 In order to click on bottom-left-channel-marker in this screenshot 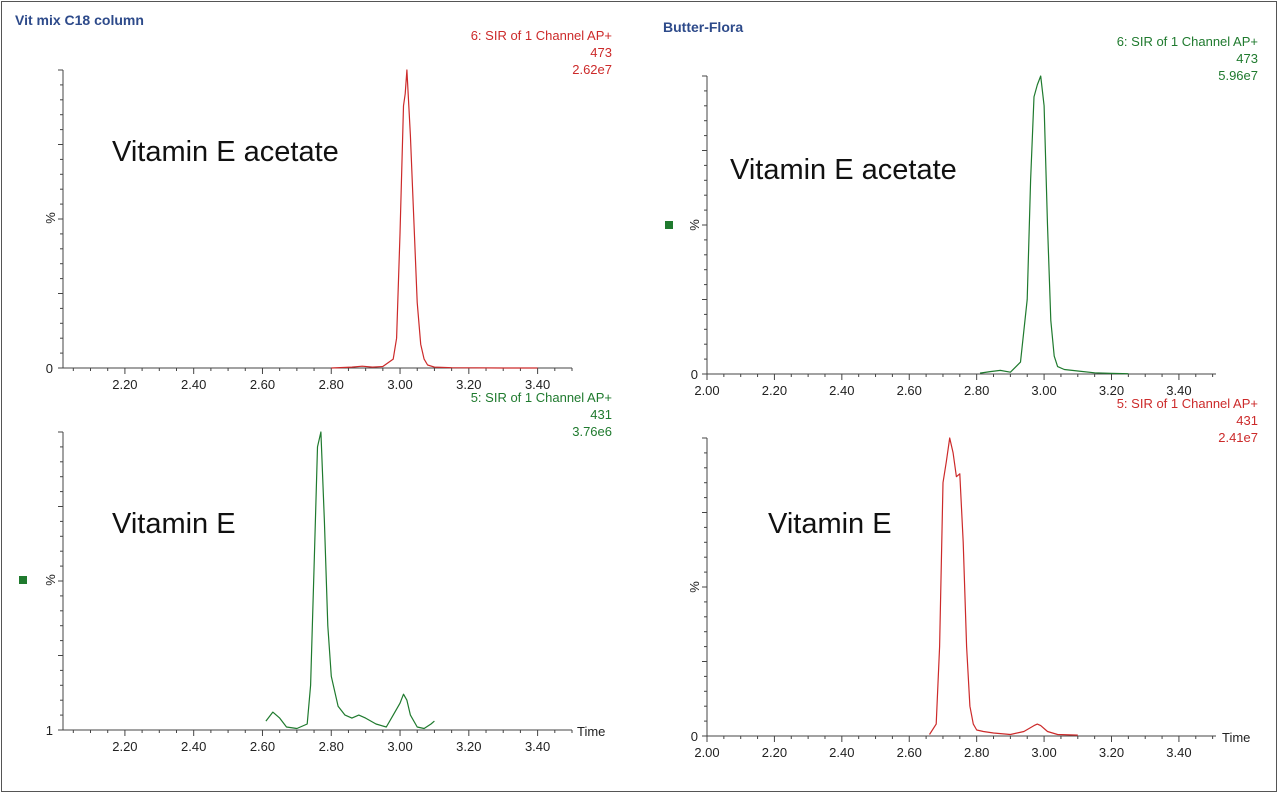, I will do `click(23, 580)`.